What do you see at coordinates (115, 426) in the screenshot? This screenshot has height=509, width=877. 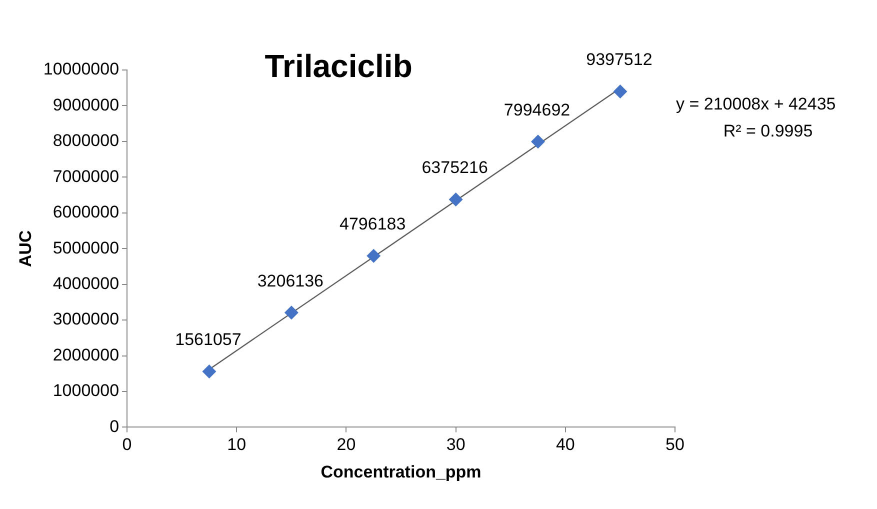 I see `y-tick-label: 0` at bounding box center [115, 426].